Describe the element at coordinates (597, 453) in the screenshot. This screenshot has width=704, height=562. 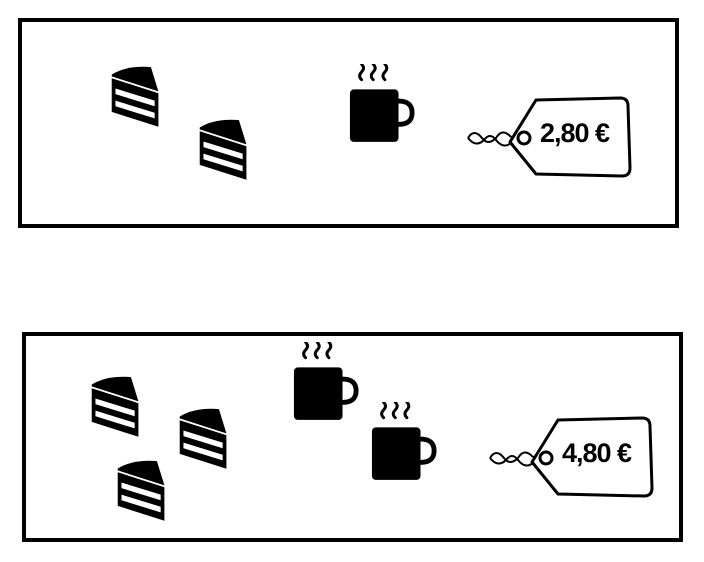
I see `price-label: 4,80 €` at that location.